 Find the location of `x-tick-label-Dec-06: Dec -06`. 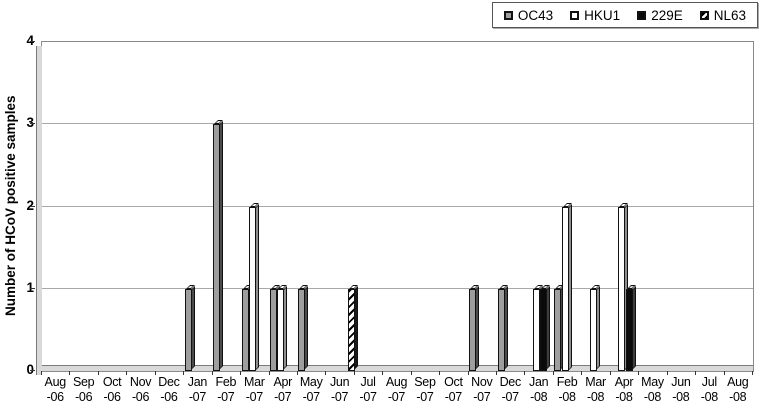

x-tick-label-Dec-06: Dec -06 is located at coordinates (169, 389).